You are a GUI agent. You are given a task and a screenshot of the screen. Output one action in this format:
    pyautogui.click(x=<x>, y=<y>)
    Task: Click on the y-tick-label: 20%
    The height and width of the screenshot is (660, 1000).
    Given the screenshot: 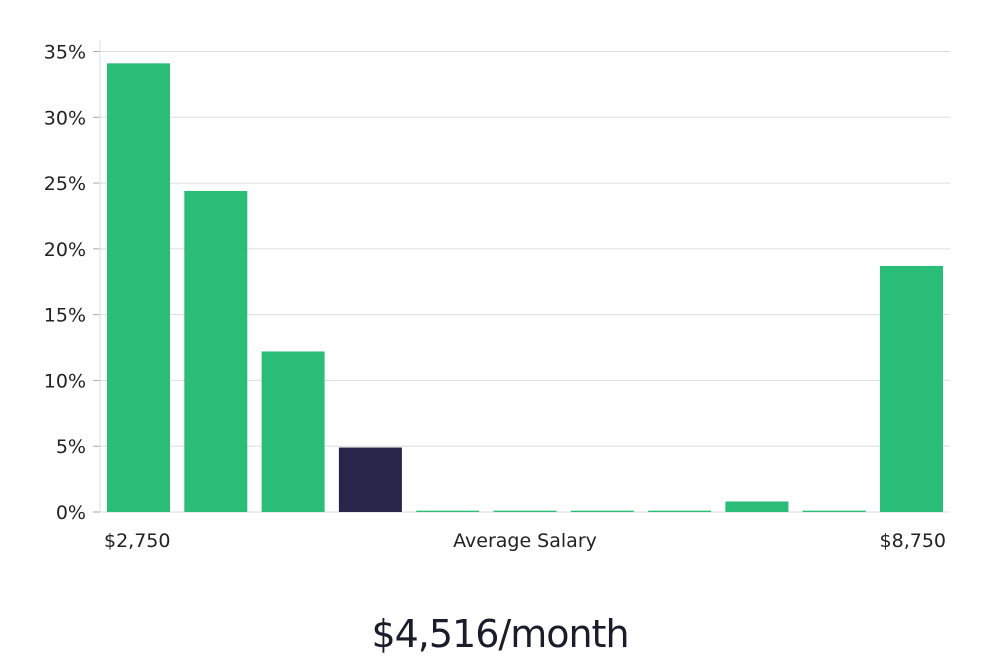 What is the action you would take?
    pyautogui.click(x=65, y=250)
    